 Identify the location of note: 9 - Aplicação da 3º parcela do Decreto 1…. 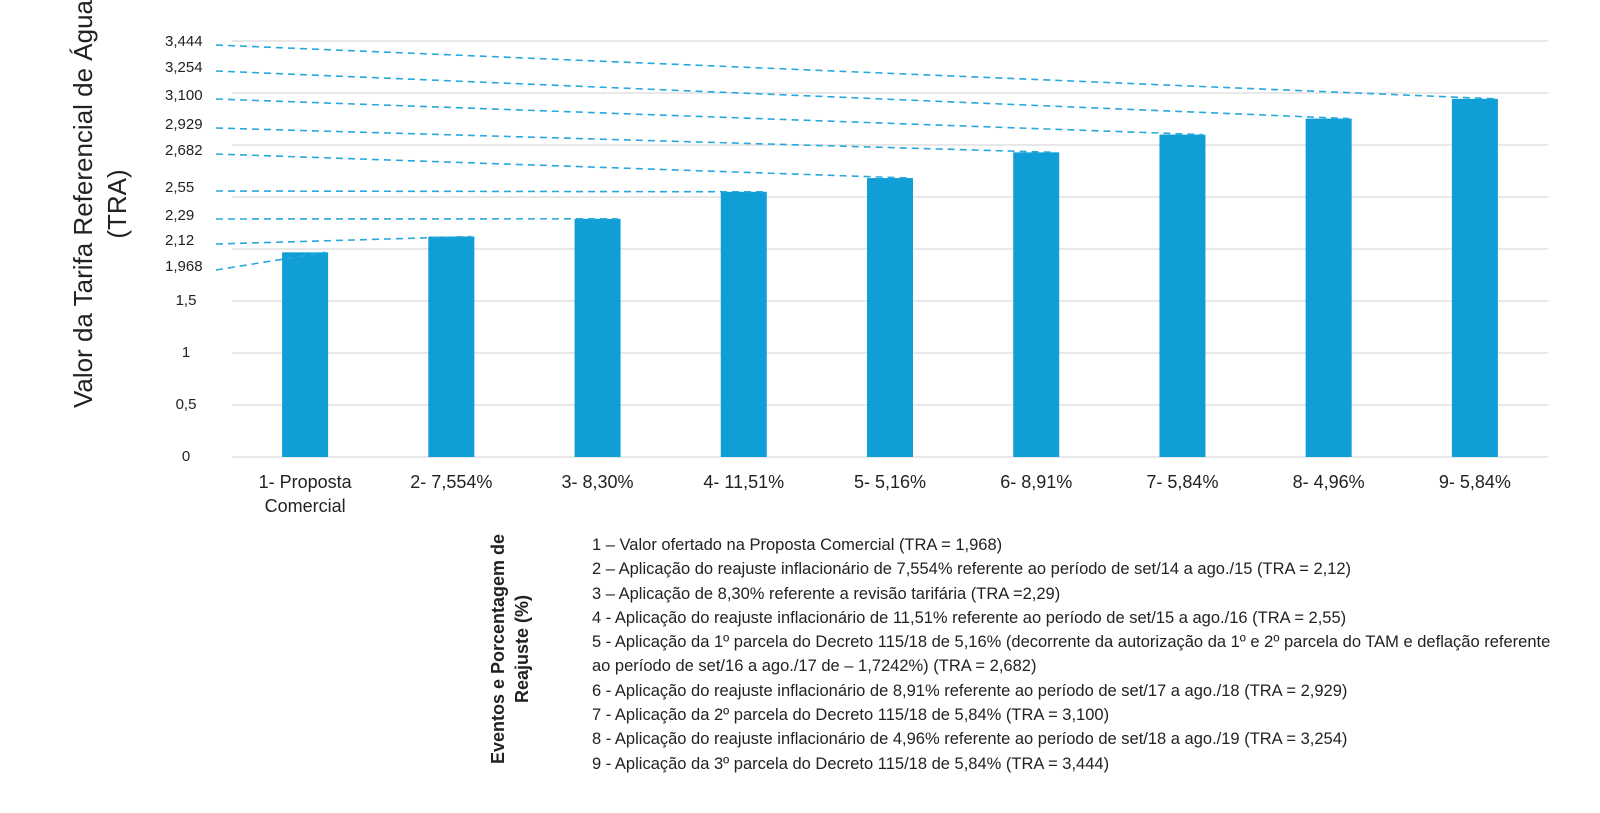
(851, 763).